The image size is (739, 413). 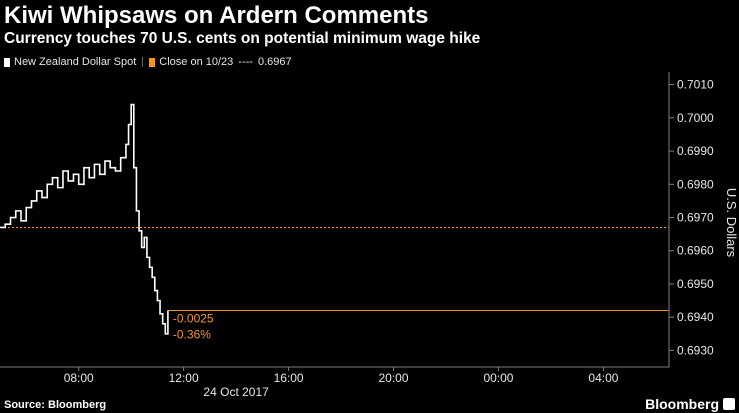 I want to click on change-pct-annotation: -0.36%, so click(x=192, y=335).